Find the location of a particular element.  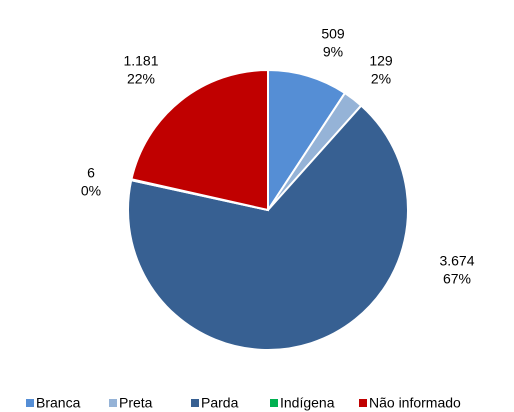

data-label-percent: 22% is located at coordinates (141, 79).